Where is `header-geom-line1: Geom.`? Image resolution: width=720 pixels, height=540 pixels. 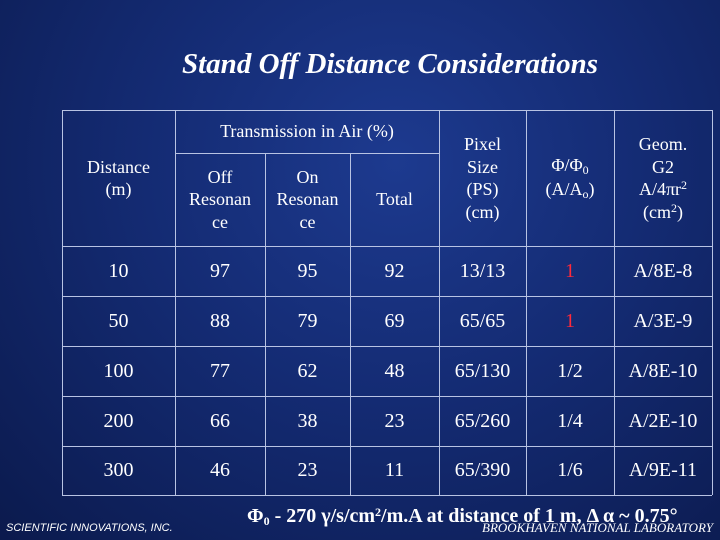 header-geom-line1: Geom. is located at coordinates (663, 144).